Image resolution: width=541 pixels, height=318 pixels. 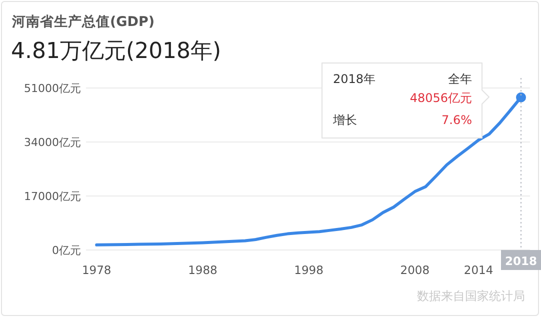 What do you see at coordinates (479, 270) in the screenshot?
I see `x-tick-label: 2014` at bounding box center [479, 270].